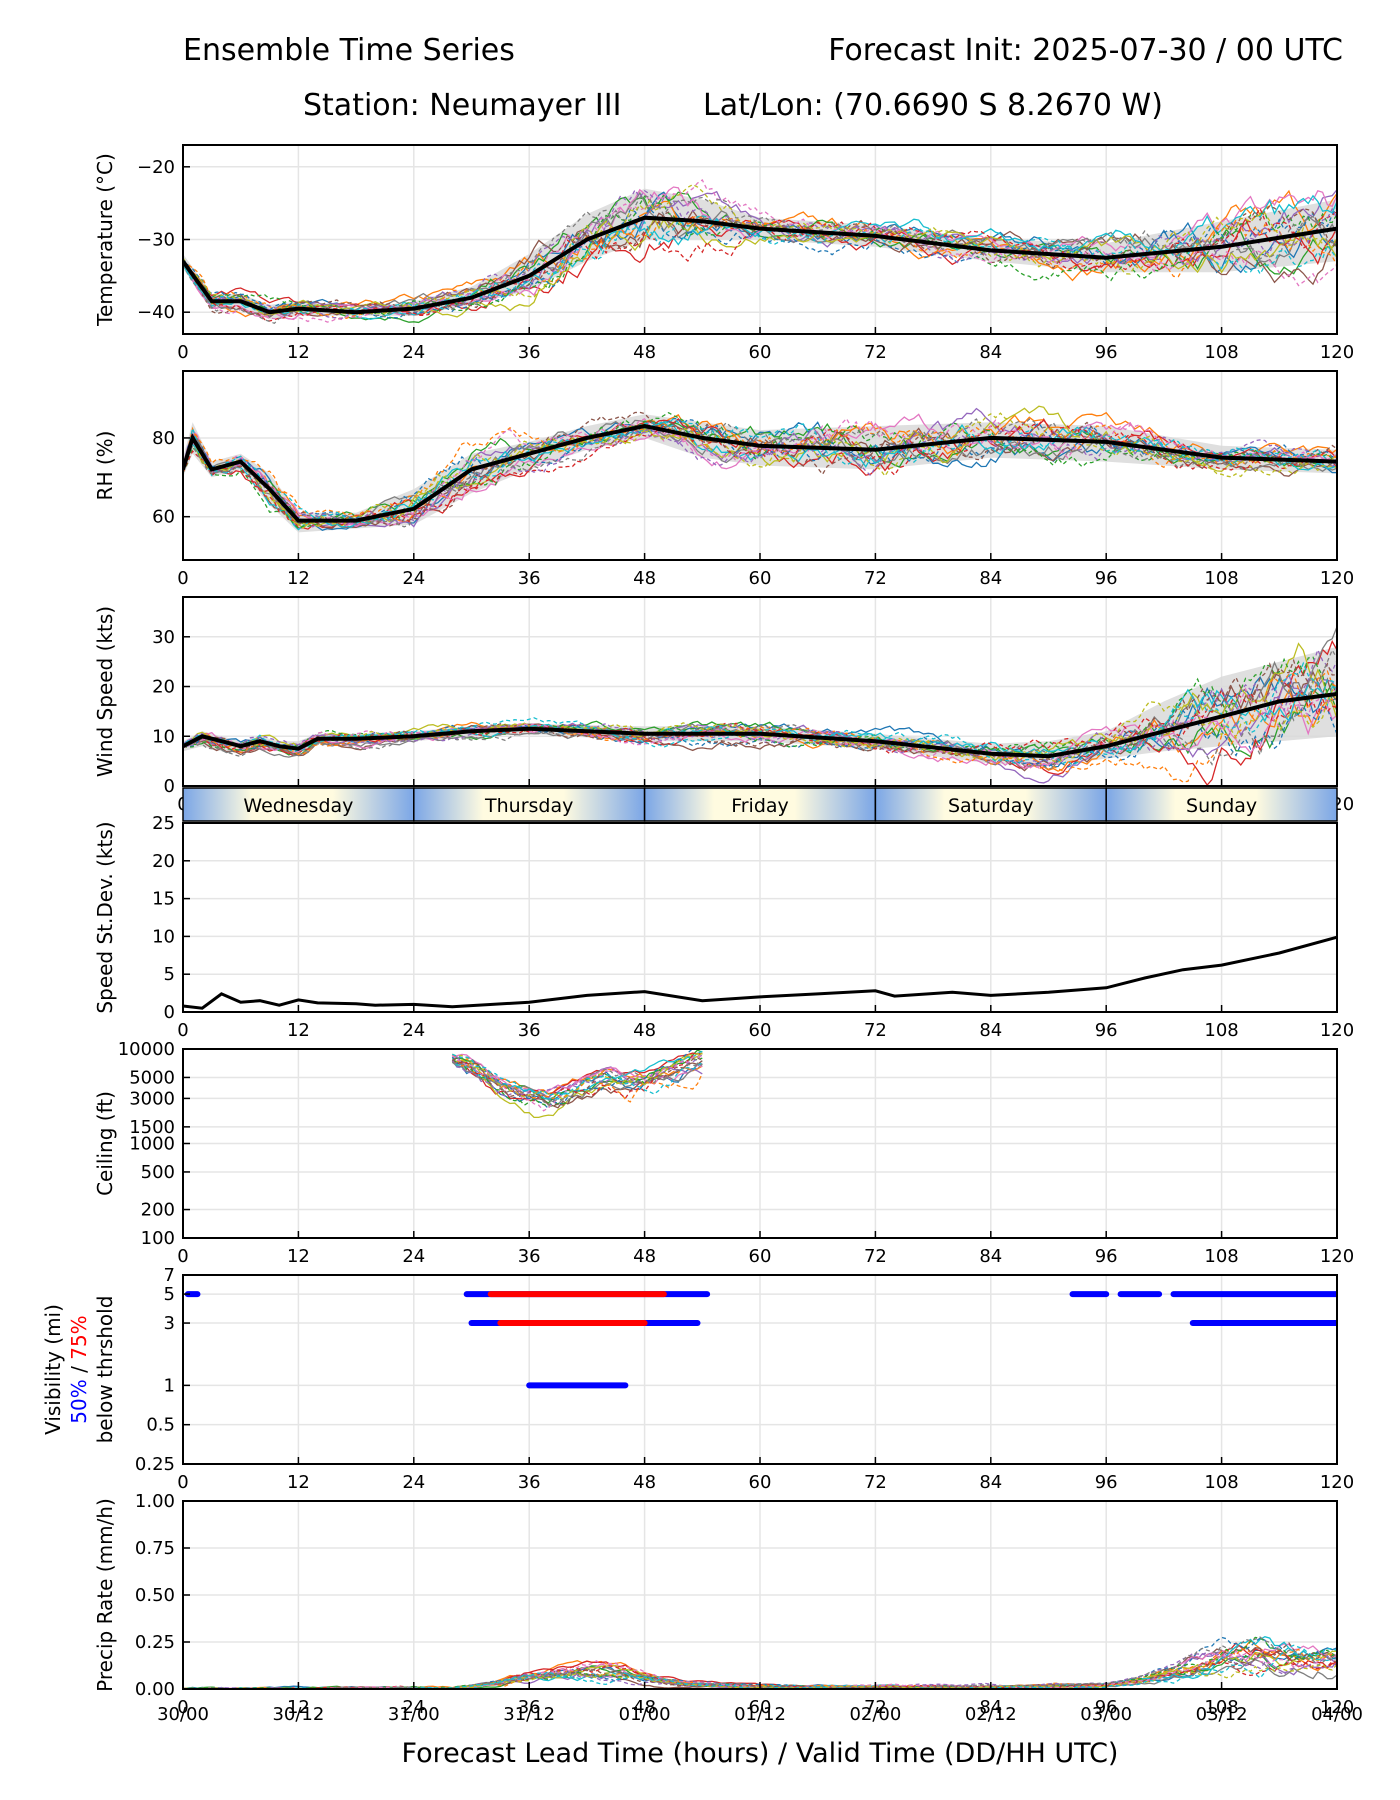  Describe the element at coordinates (163, 517) in the screenshot. I see `y-tick-label: 60` at that location.